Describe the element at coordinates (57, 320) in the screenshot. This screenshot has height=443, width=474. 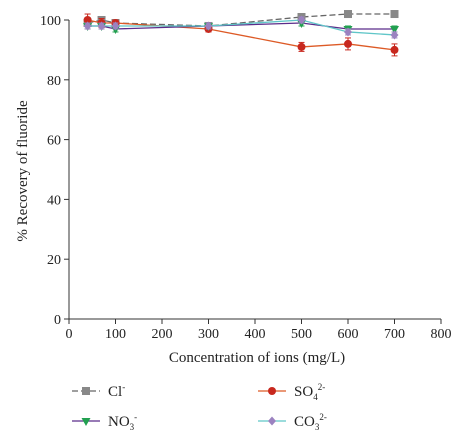
I see `y-tick-label: 0` at that location.